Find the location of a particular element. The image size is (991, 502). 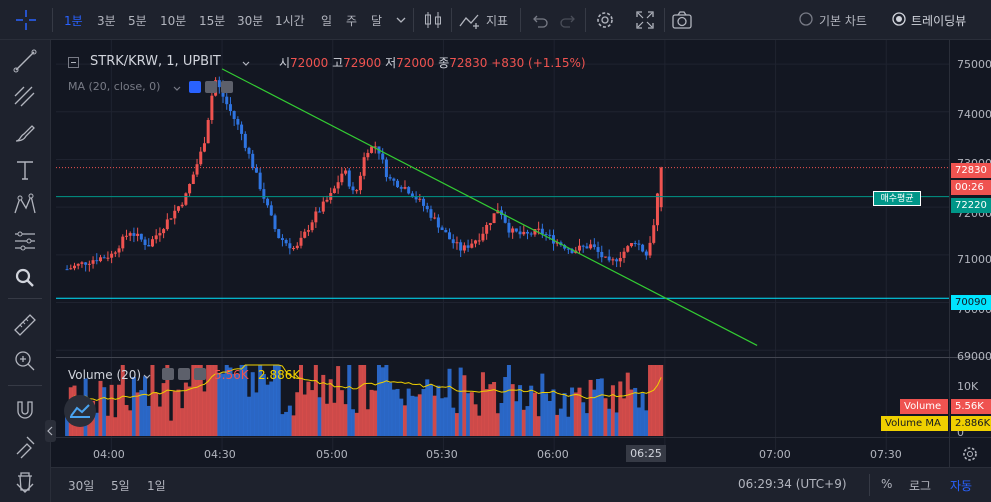

ma-chevron-icon is located at coordinates (177, 88).